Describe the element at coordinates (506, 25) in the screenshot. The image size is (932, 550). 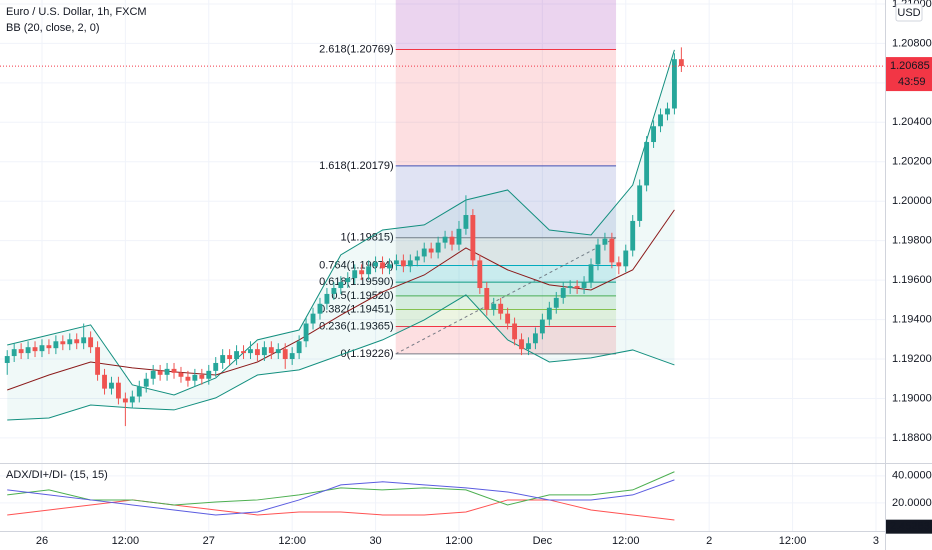
I see `fib-extension-fill` at that location.